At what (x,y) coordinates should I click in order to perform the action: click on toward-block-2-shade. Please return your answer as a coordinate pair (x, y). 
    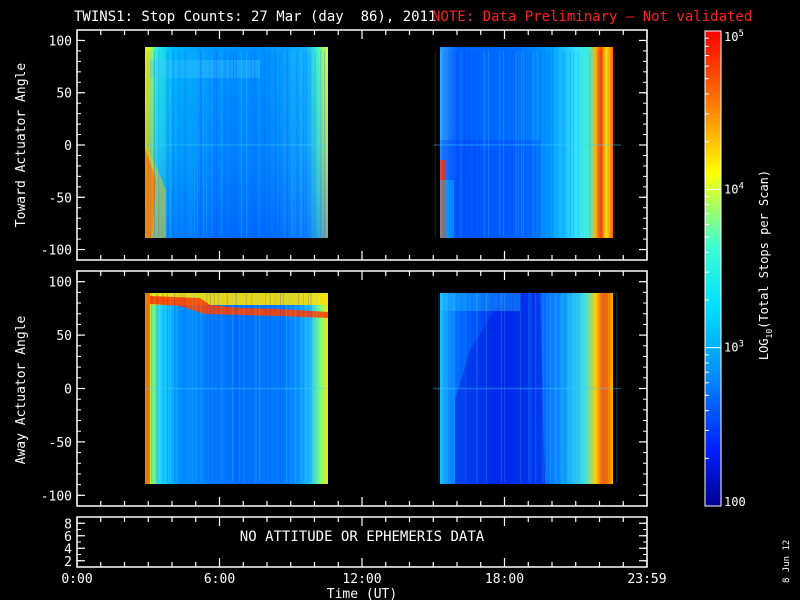
    Looking at the image, I should click on (490, 189).